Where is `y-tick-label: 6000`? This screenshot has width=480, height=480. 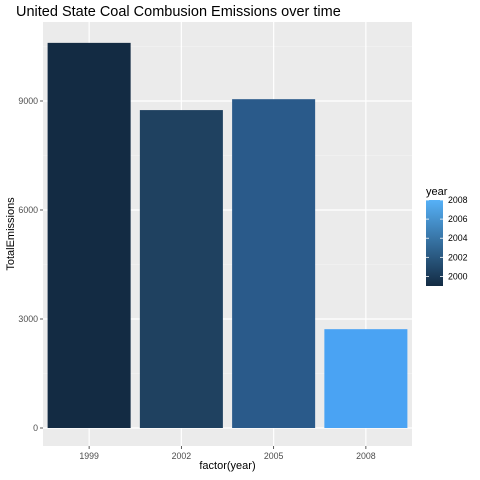
y-tick-label: 6000 is located at coordinates (28, 210).